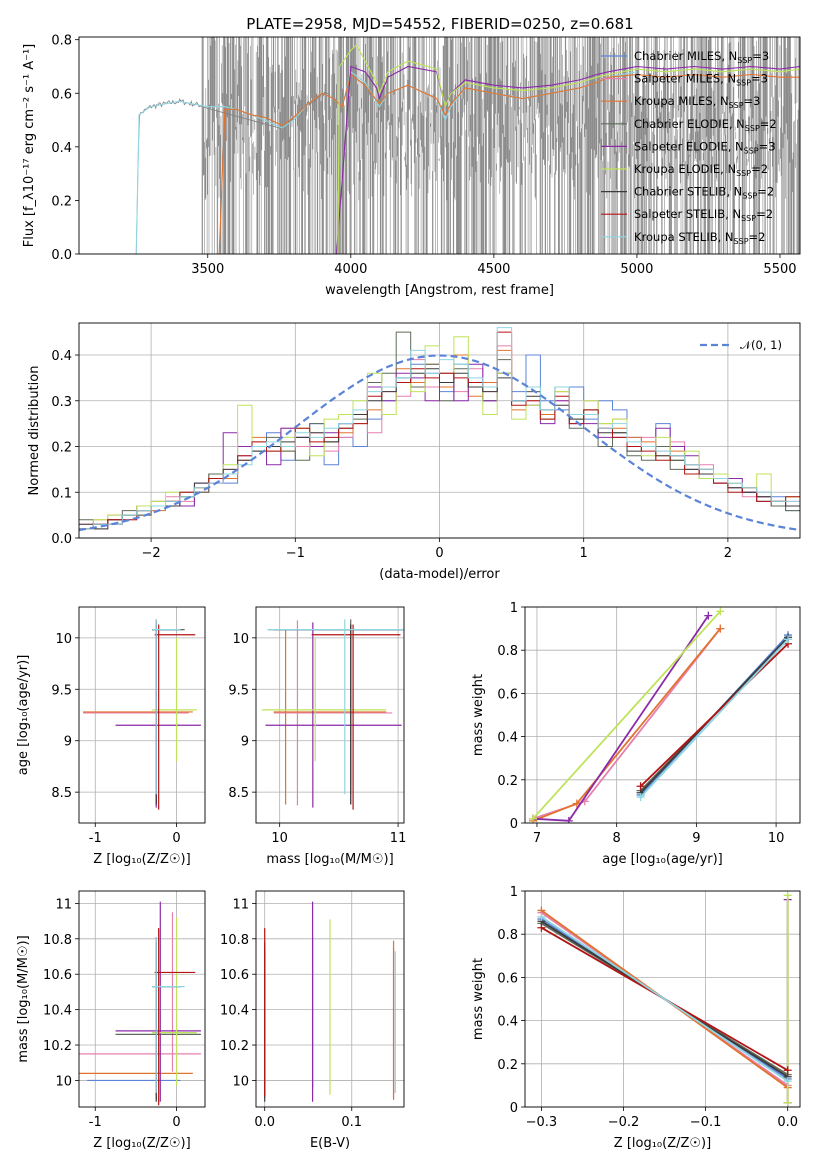  Describe the element at coordinates (176, 838) in the screenshot. I see `z_age-xtick-label: 0` at that location.